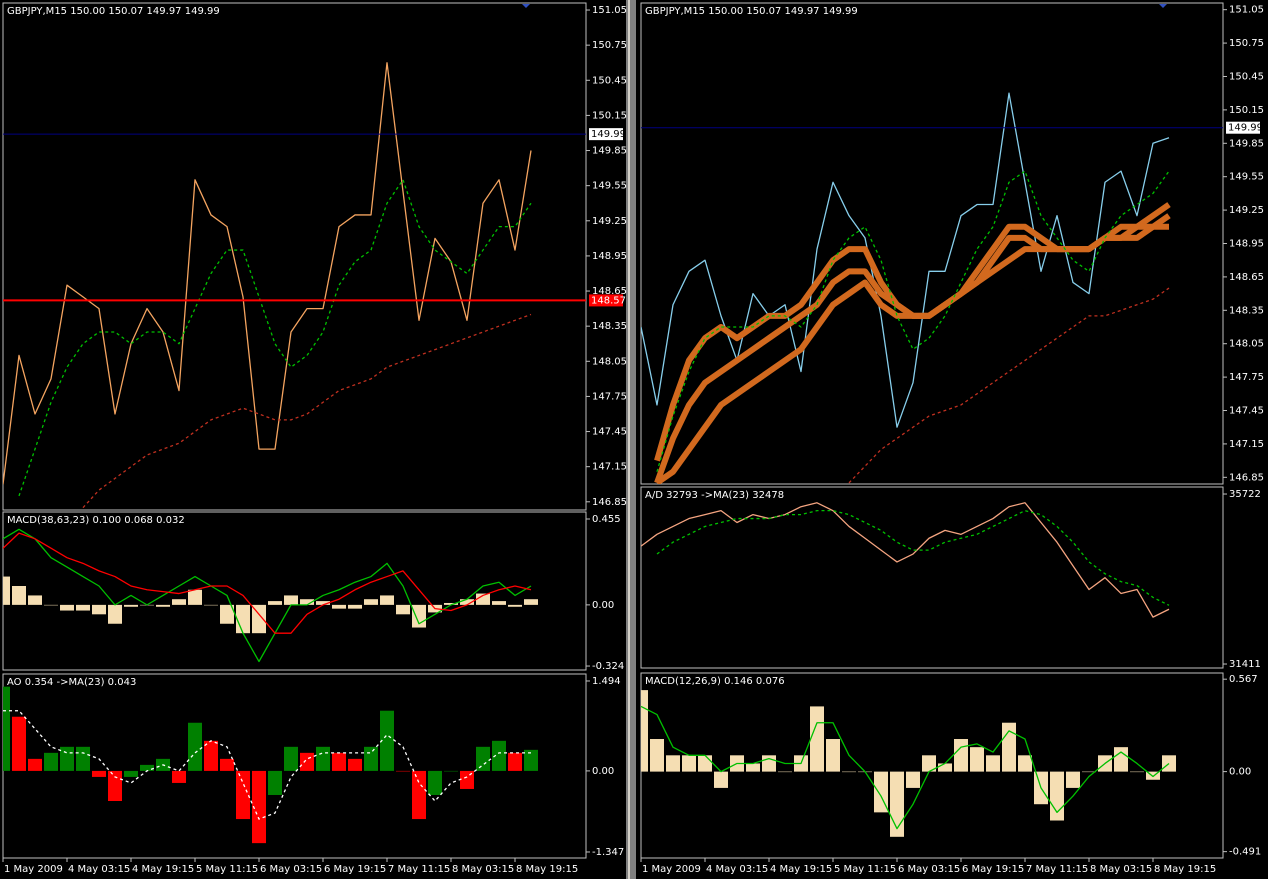 The height and width of the screenshot is (879, 1268). Describe the element at coordinates (547, 869) in the screenshot. I see `x-tick-label: 8 May 19:15` at that location.